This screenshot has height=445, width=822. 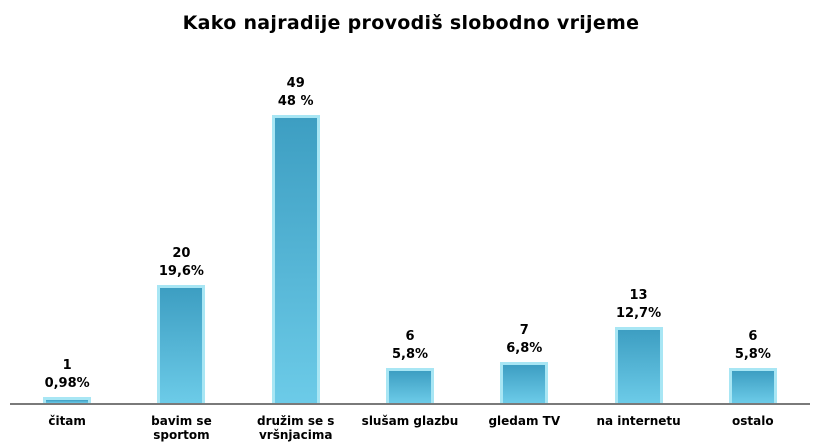 I want to click on x-tick-label: ostalo, so click(x=753, y=421).